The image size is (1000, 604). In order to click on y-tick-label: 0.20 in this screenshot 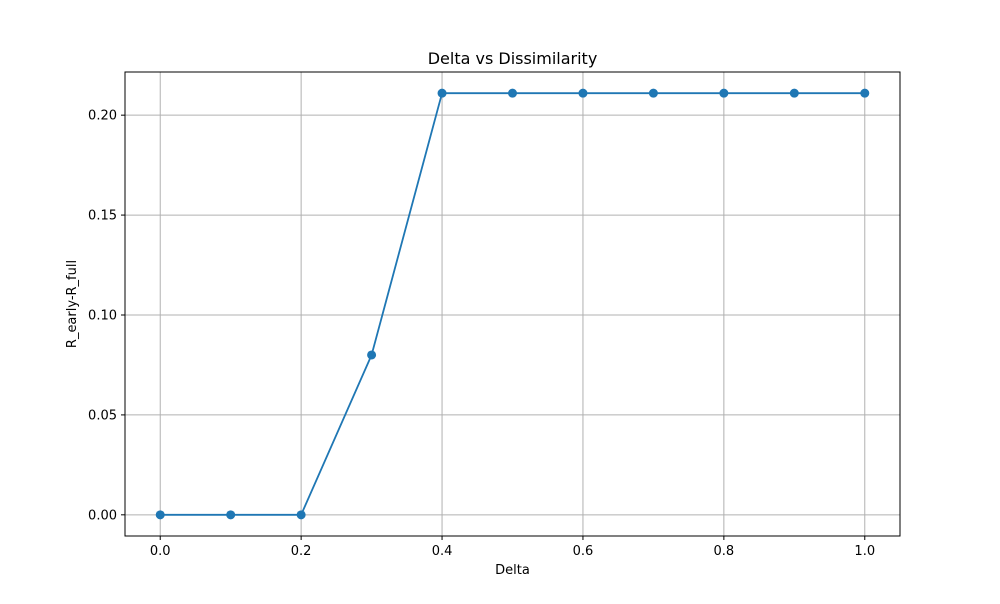, I will do `click(102, 116)`.